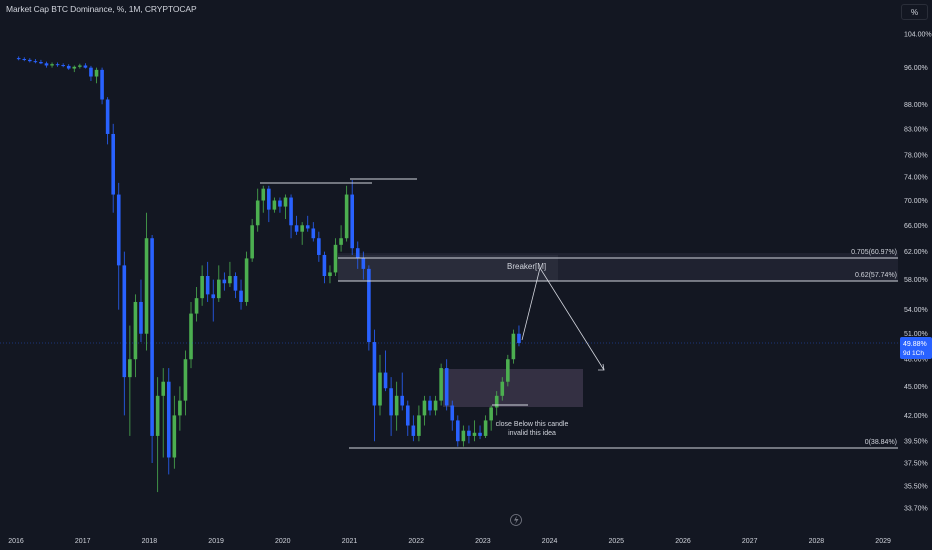  What do you see at coordinates (914, 12) in the screenshot?
I see `scale-button: %` at bounding box center [914, 12].